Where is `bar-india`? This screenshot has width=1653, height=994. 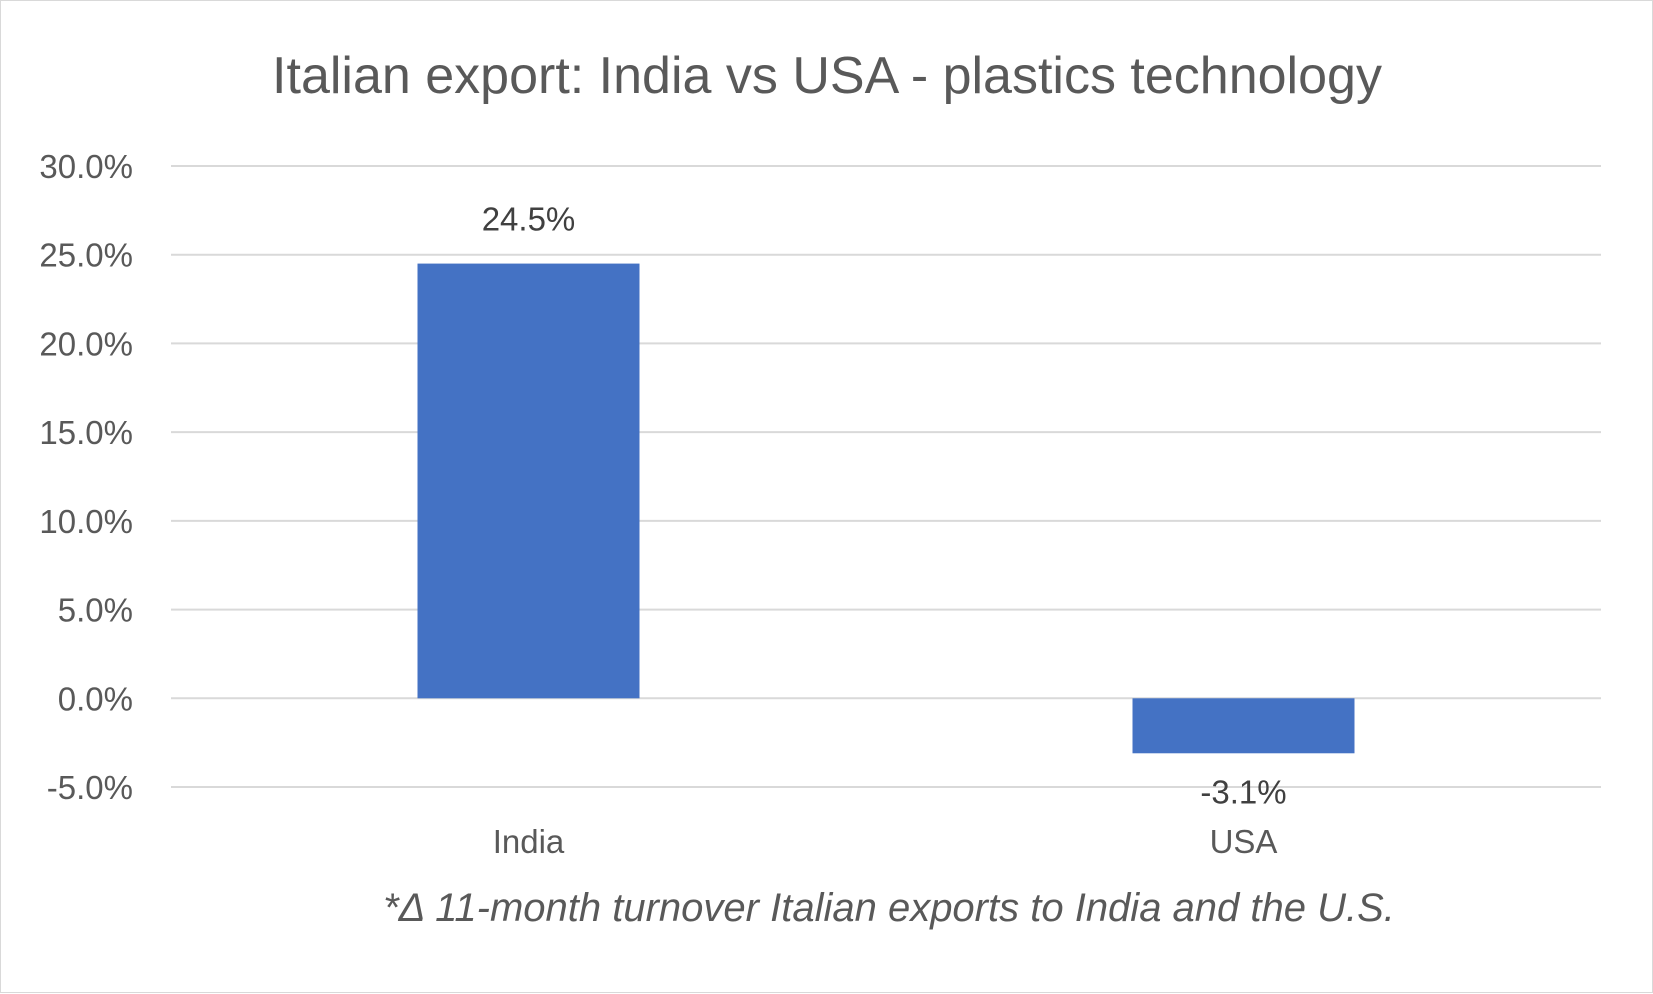
bar-india is located at coordinates (528, 481).